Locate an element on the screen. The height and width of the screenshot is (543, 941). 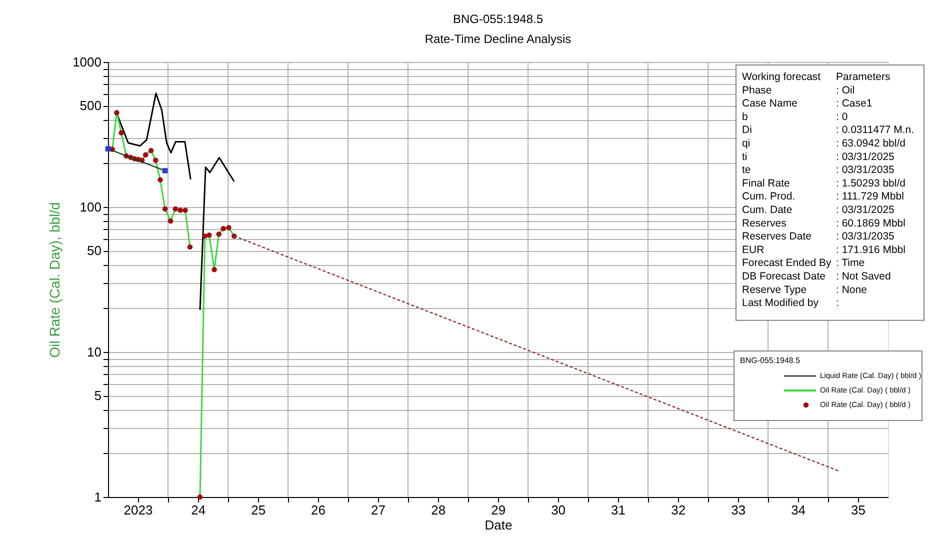
annotation: Working forecast is located at coordinates (781, 77).